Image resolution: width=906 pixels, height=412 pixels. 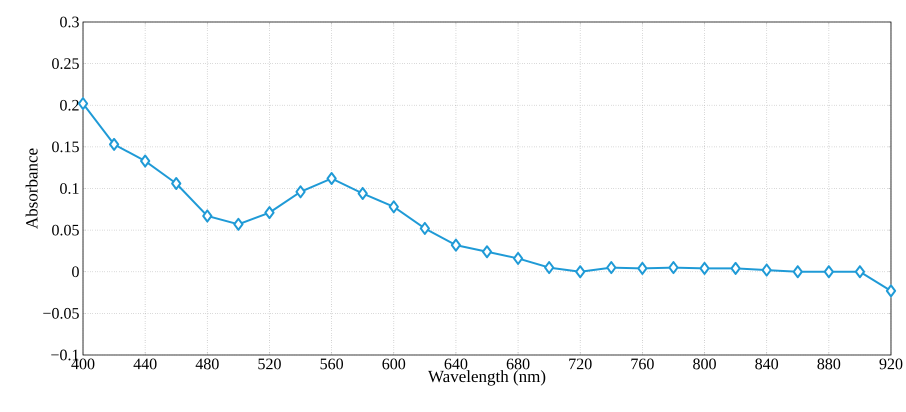 I want to click on x-tick-label: 520, so click(x=269, y=364).